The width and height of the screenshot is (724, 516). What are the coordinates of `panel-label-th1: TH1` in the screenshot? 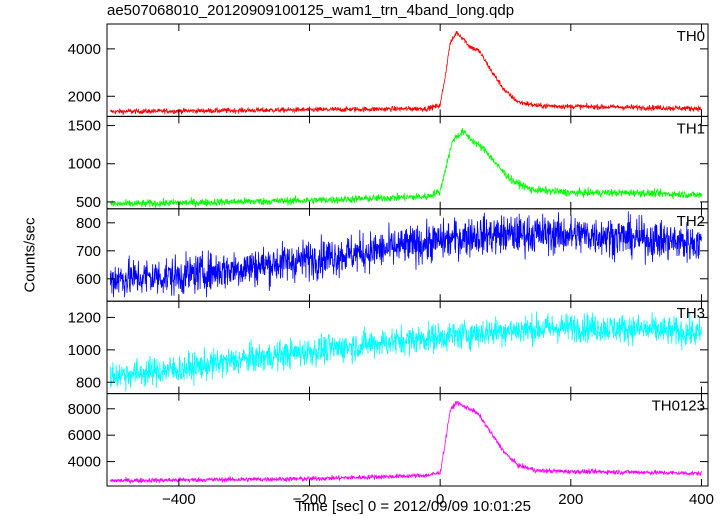 It's located at (691, 128).